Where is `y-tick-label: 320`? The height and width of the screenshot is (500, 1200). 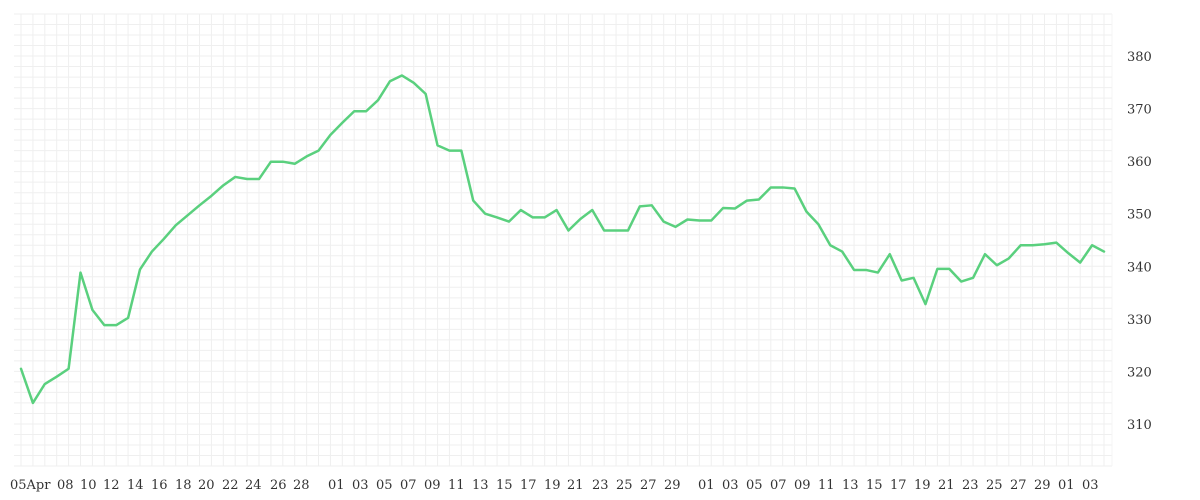 y-tick-label: 320 is located at coordinates (1139, 372).